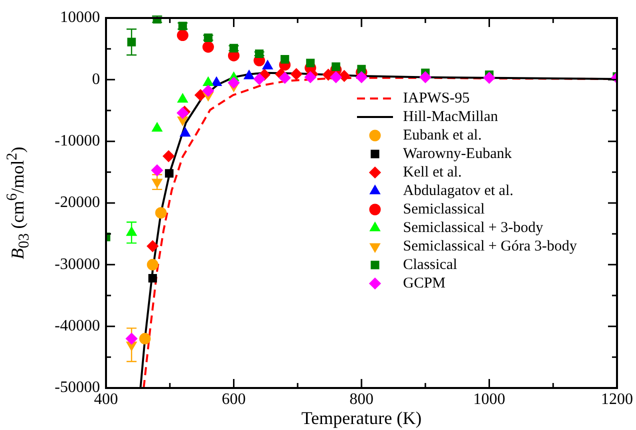 The image size is (636, 430). What do you see at coordinates (234, 399) in the screenshot?
I see `x-tick-label: 600` at bounding box center [234, 399].